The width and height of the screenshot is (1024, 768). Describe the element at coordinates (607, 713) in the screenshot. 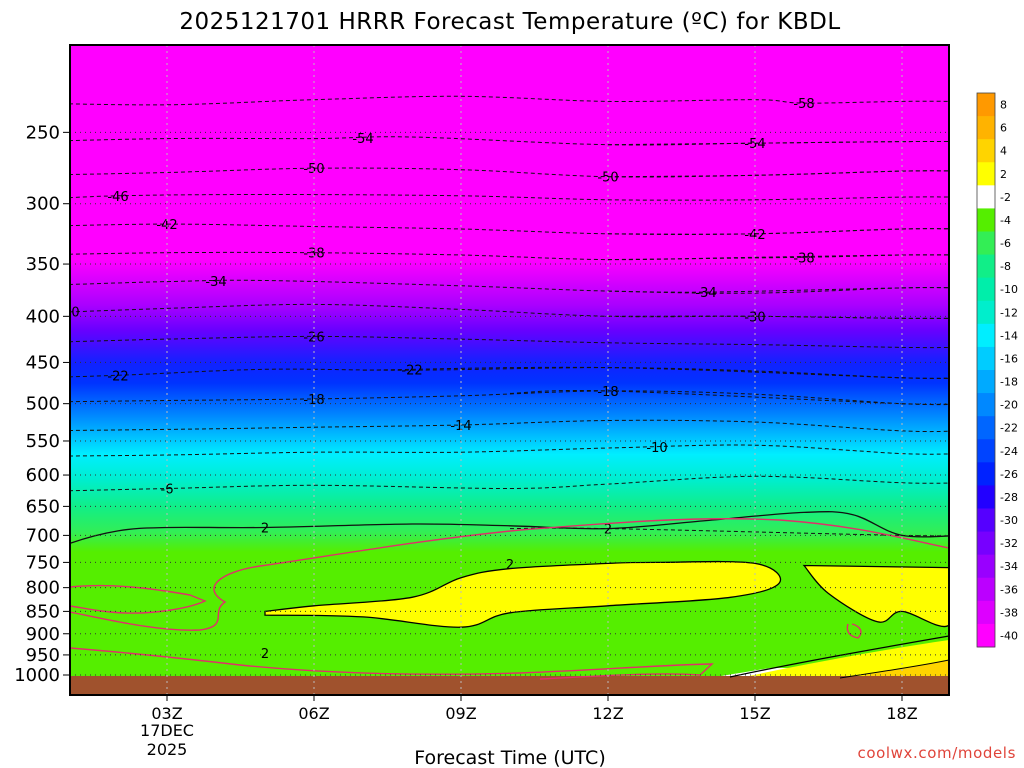

I see `x-tick-label: 12Z` at that location.